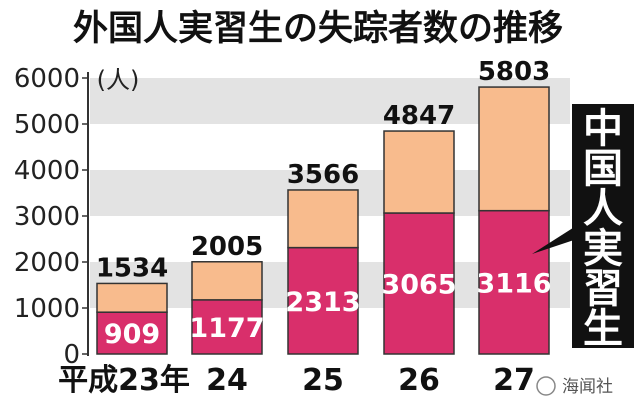  Describe the element at coordinates (47, 309) in the screenshot. I see `y-tick-label: 1000` at that location.